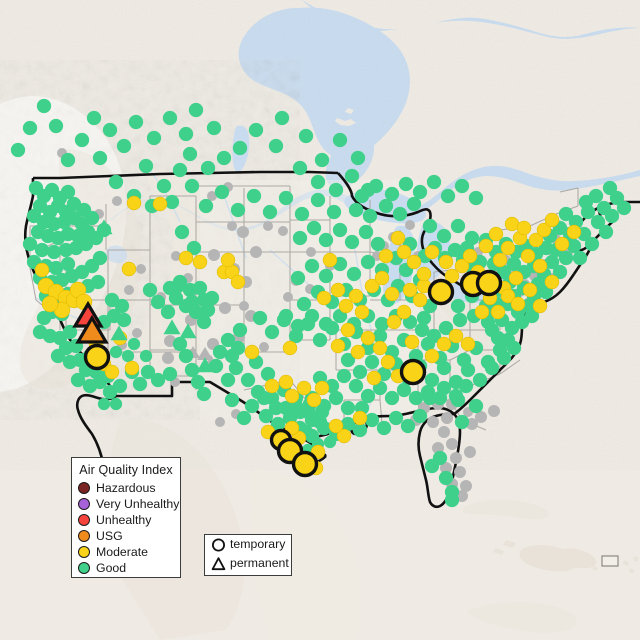  I want to click on site-marker-pennsylvania-east, so click(489, 283).